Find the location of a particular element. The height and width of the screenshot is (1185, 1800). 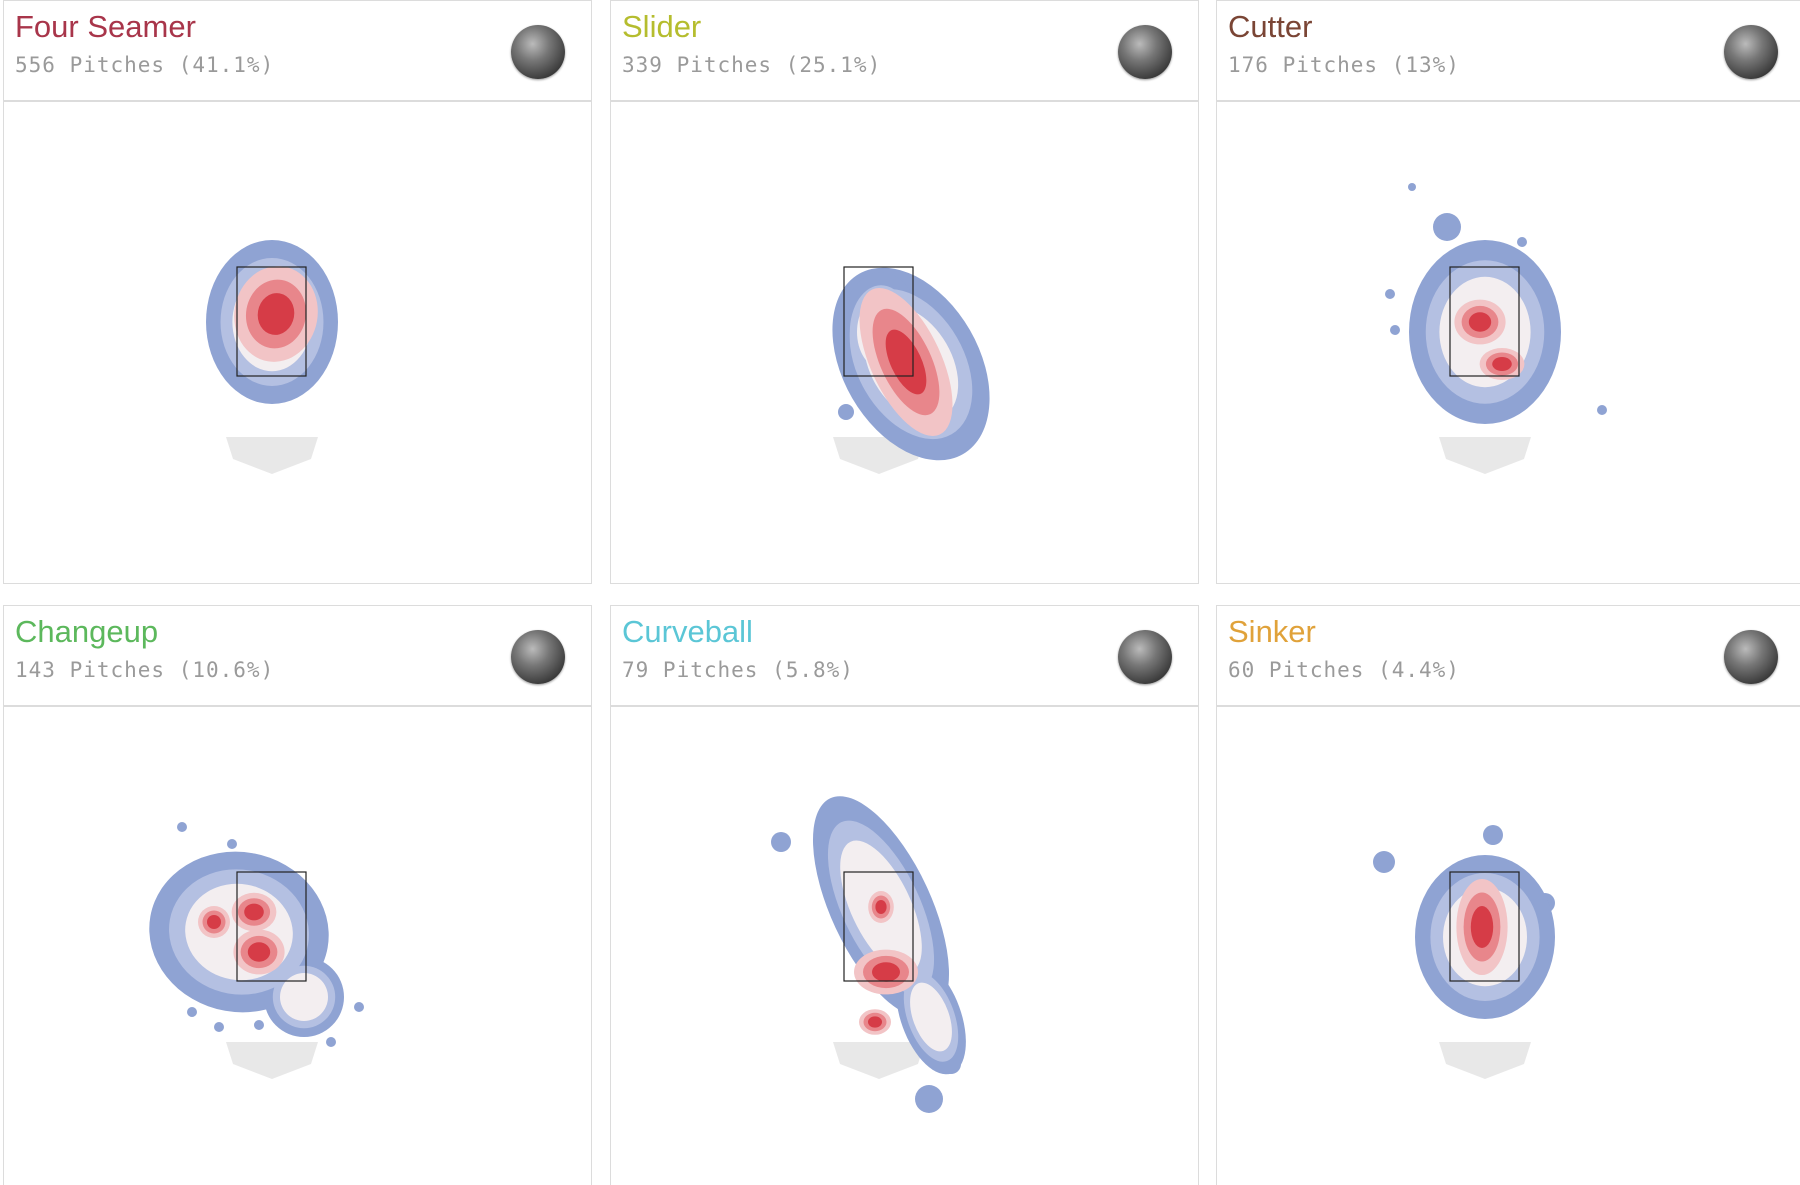

panel-title: Cutter is located at coordinates (1270, 26).